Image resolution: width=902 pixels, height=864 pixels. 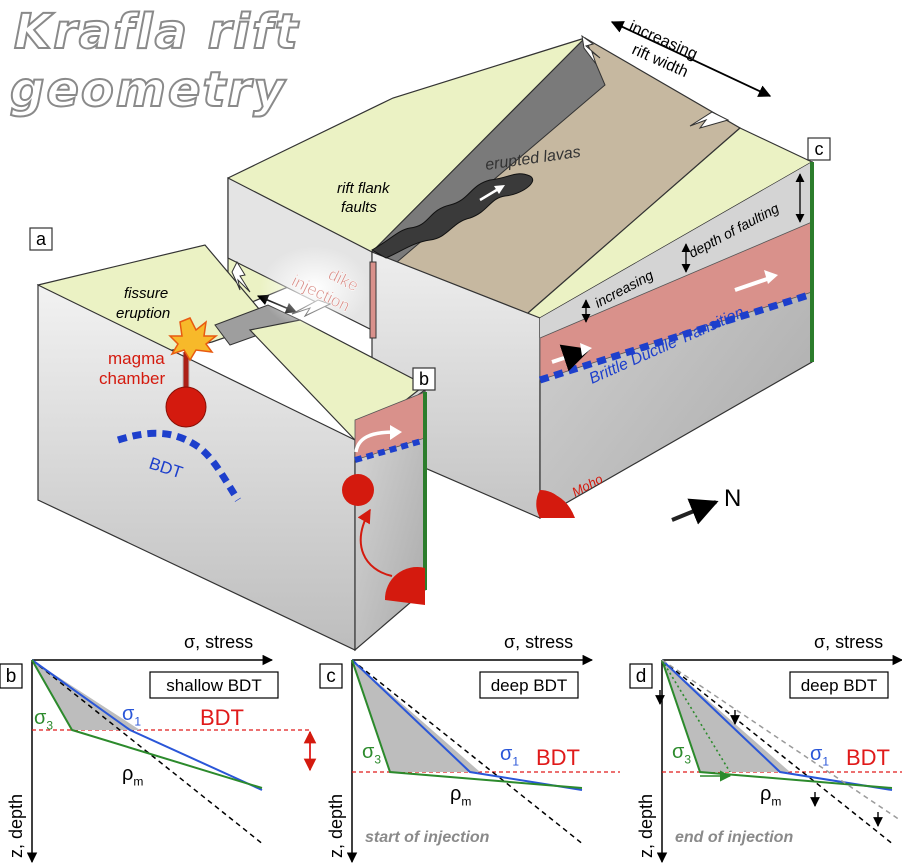 I want to click on sigma1-curve, so click(x=147, y=725).